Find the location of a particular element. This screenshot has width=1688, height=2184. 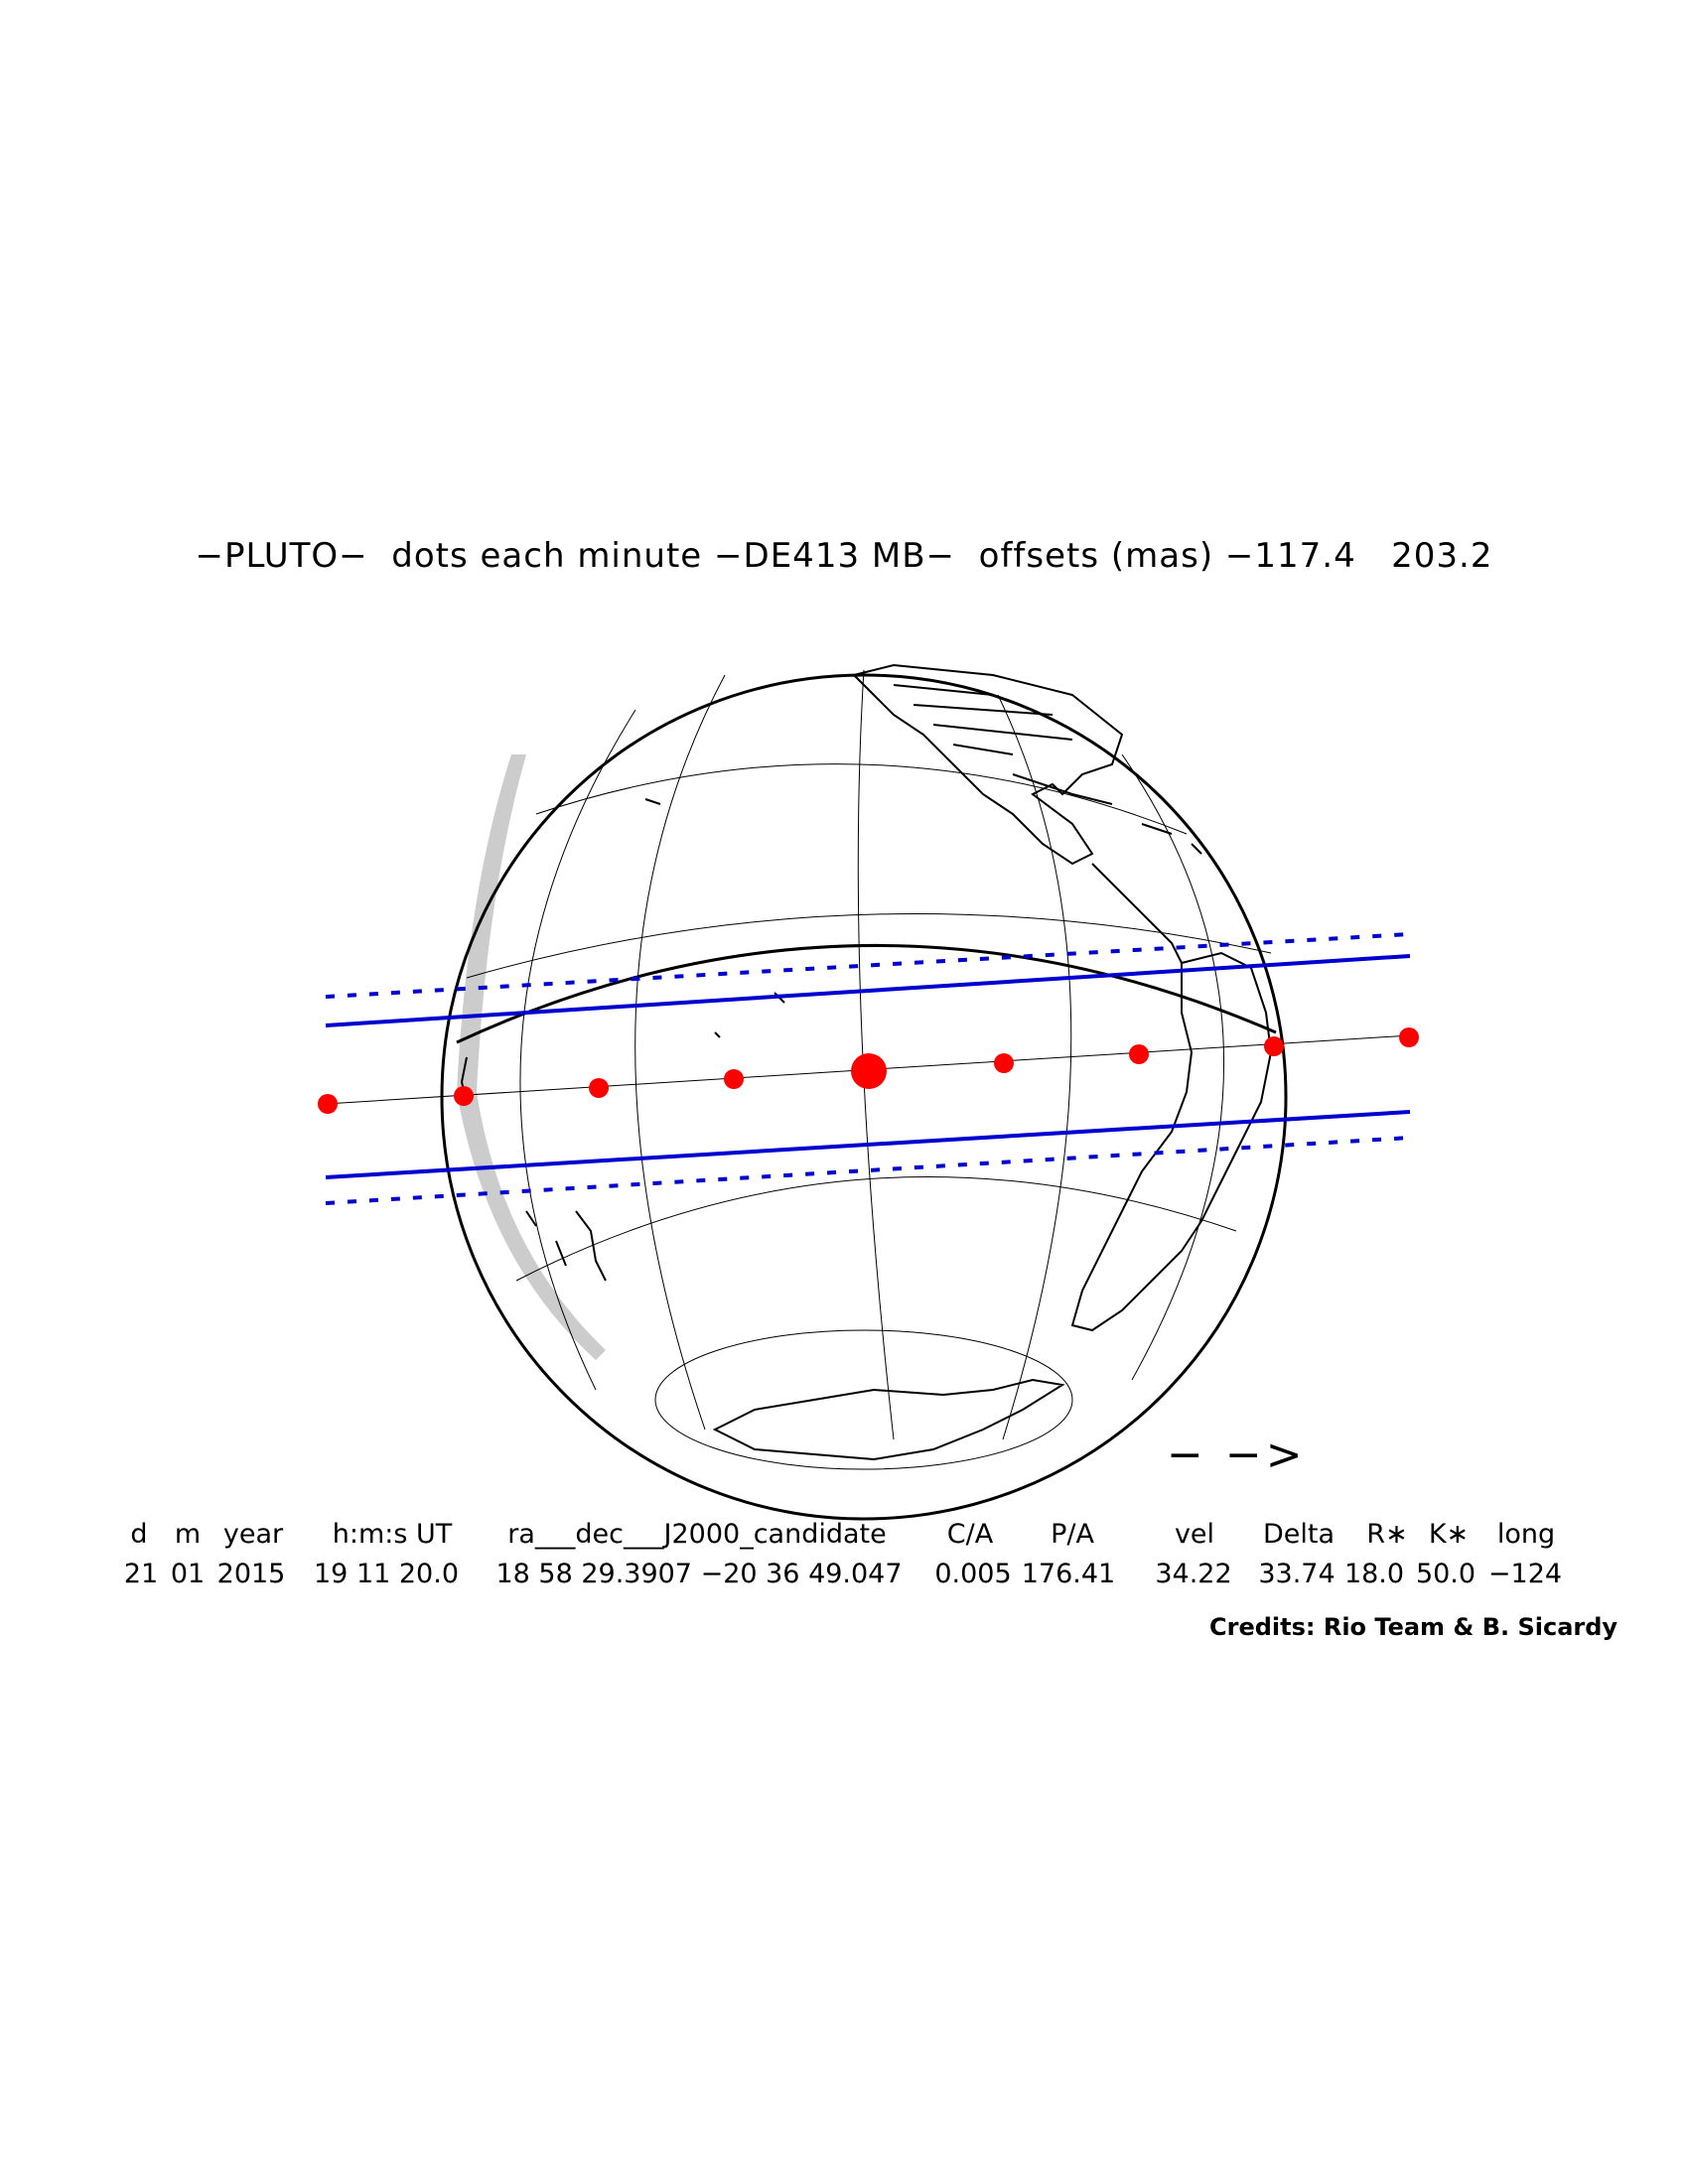

value-hms: 19 11 20.0 is located at coordinates (386, 1574).